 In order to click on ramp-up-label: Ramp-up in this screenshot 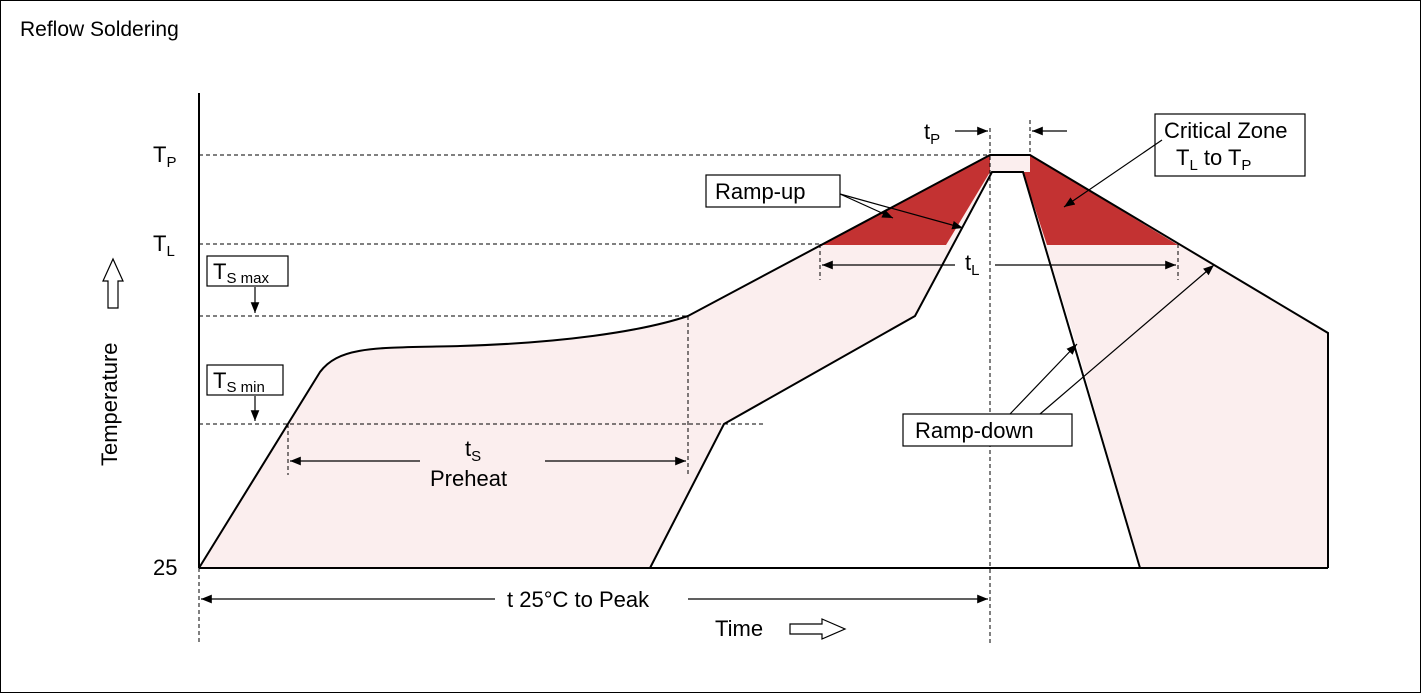, I will do `click(760, 191)`.